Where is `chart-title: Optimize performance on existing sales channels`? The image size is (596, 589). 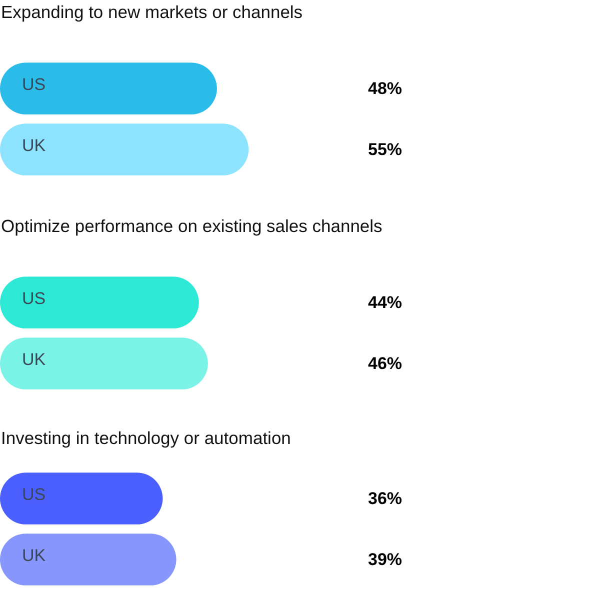
chart-title: Optimize performance on existing sales channels is located at coordinates (191, 226).